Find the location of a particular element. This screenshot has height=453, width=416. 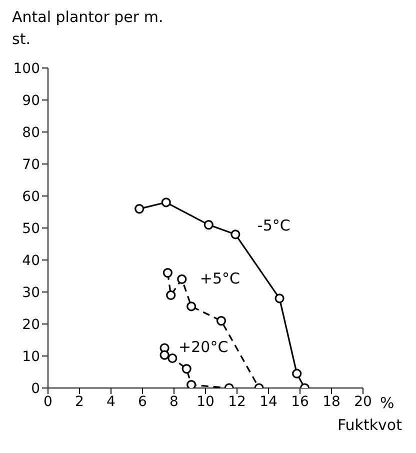

x-tick-label: 12 is located at coordinates (237, 402).